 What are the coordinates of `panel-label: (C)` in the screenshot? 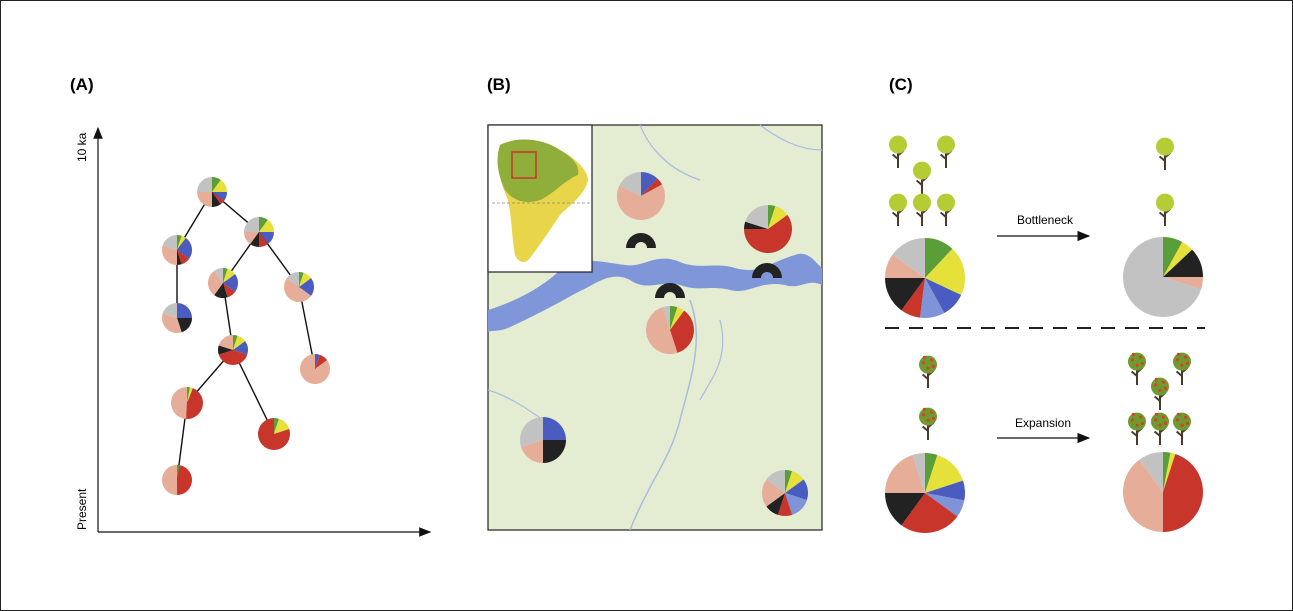 It's located at (901, 84).